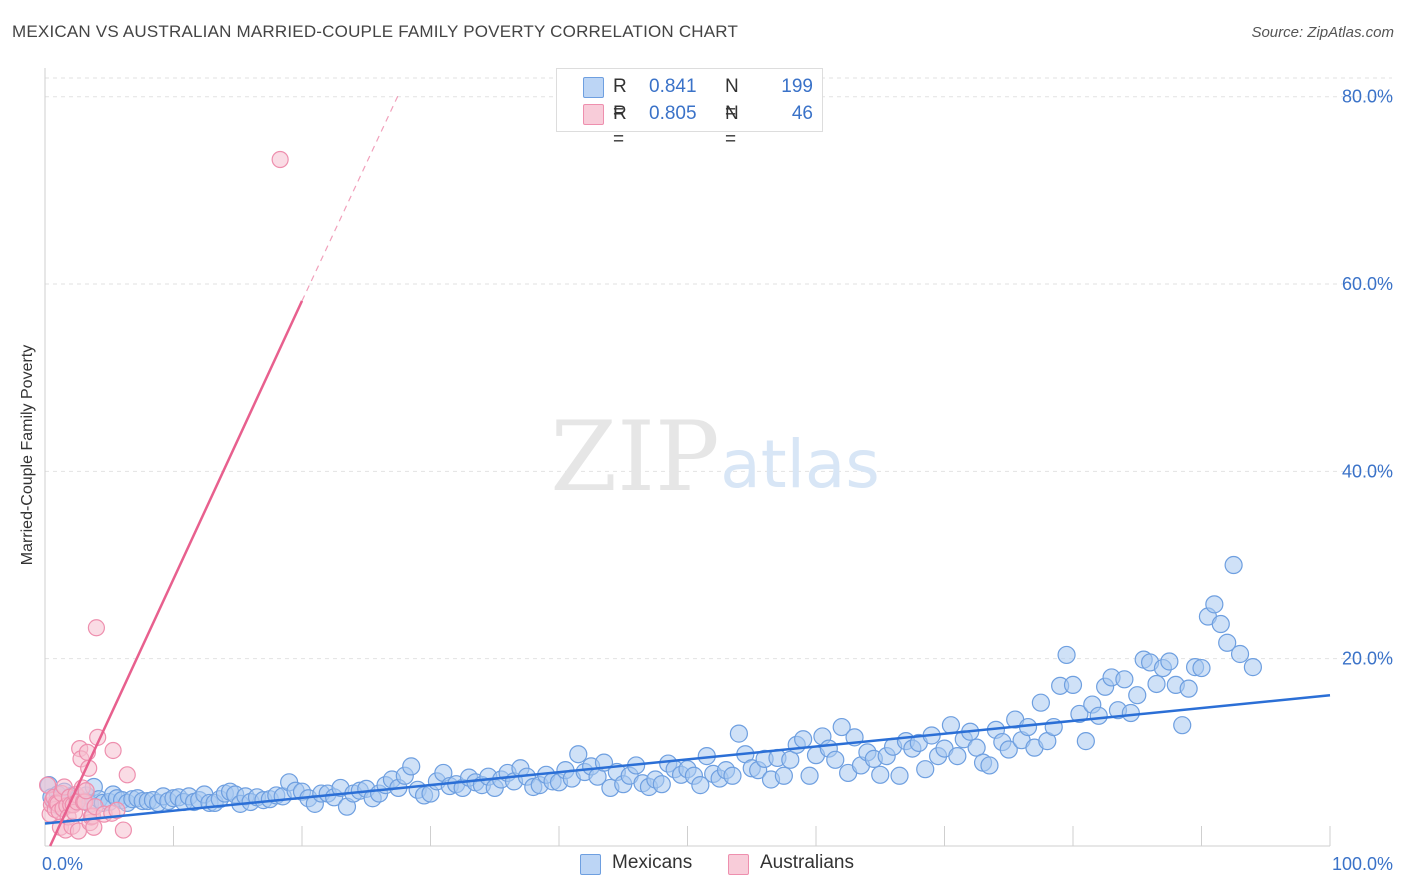 The image size is (1406, 892). I want to click on stats-legend: R = 0.841 N = 199 R = 0.805 N = 46, so click(689, 109).